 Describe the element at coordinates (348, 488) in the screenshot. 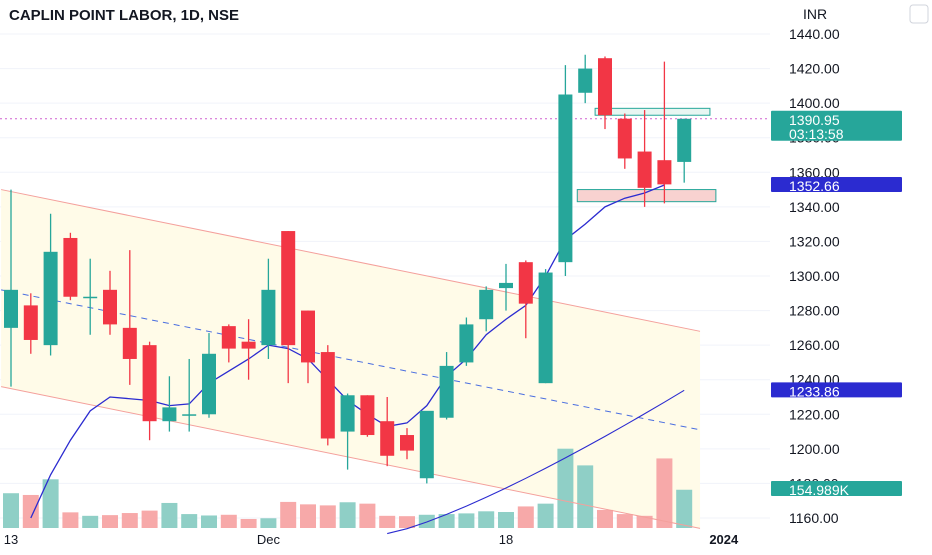

I see `volume-layer` at that location.